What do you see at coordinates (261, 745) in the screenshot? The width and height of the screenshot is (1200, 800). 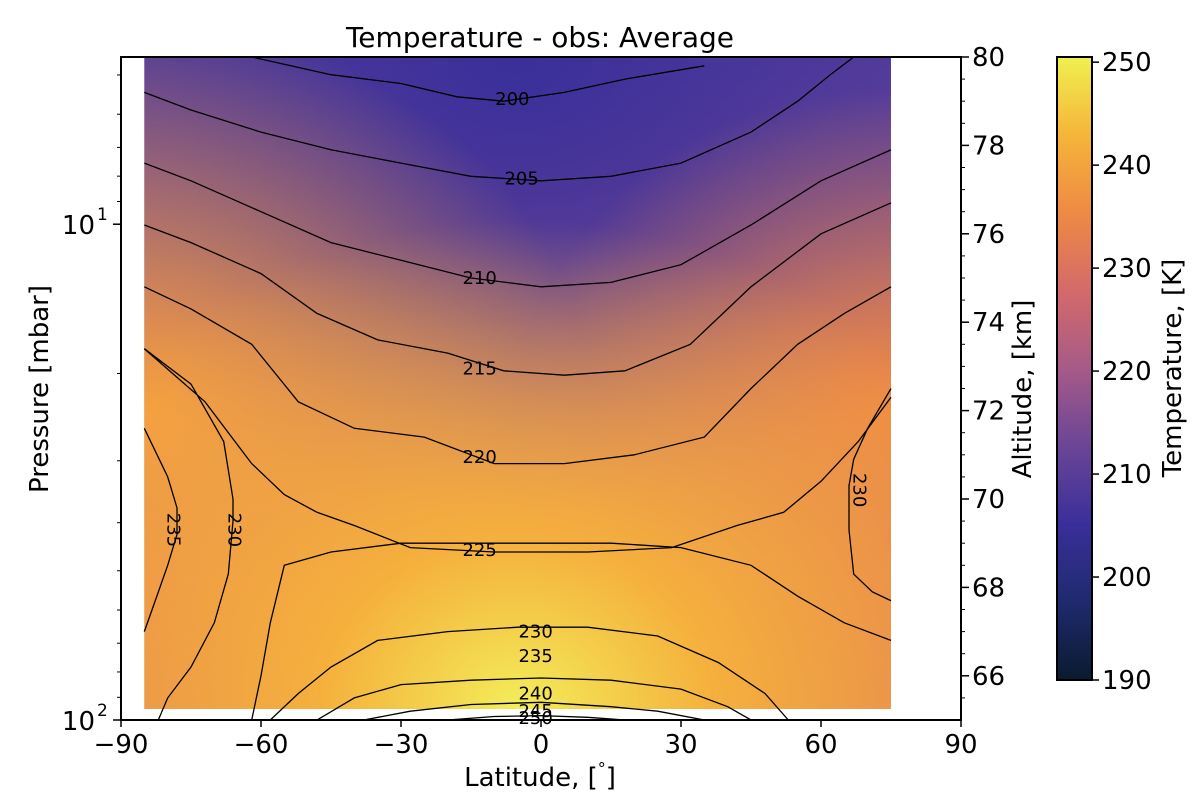 I see `x-tick-label: −60` at bounding box center [261, 745].